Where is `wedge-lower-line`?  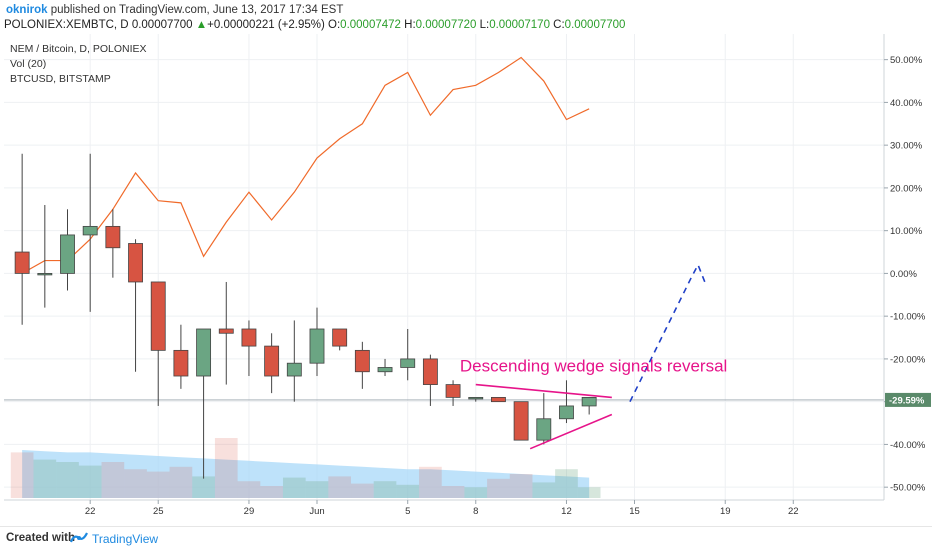
wedge-lower-line is located at coordinates (571, 431).